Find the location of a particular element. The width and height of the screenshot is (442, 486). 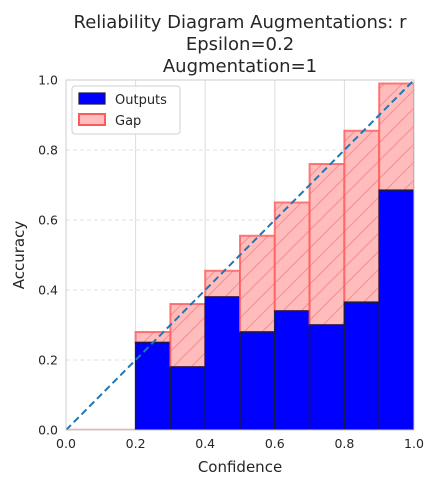

y-tick-label-1: 0.2 is located at coordinates (48, 360).